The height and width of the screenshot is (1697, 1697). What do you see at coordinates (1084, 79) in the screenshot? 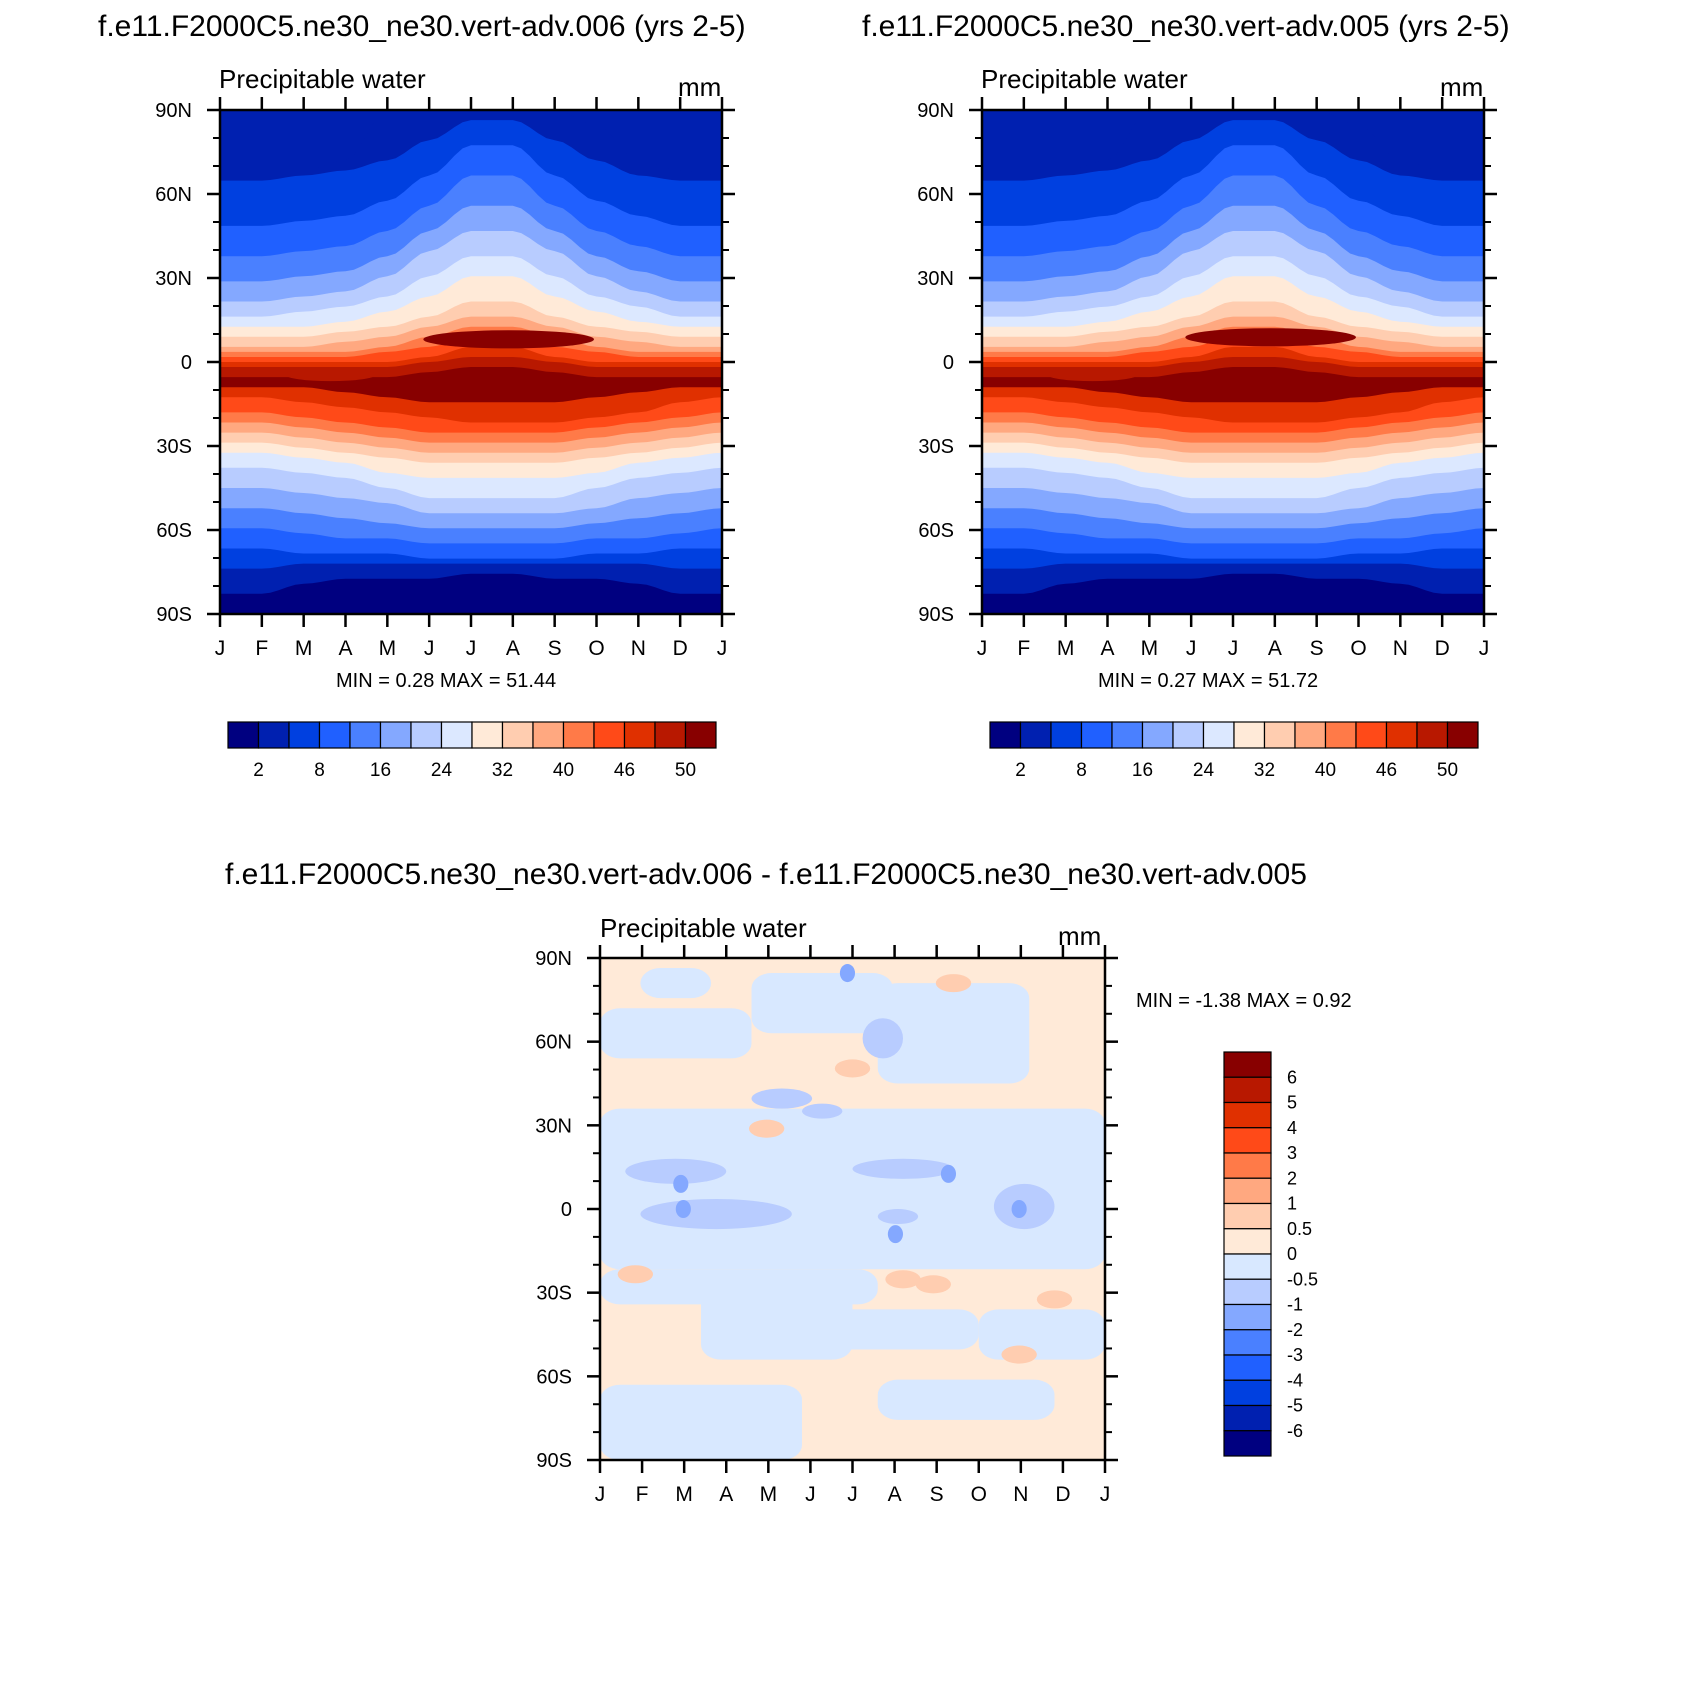
I see `panel-2-variable-label: Precipitable water` at bounding box center [1084, 79].